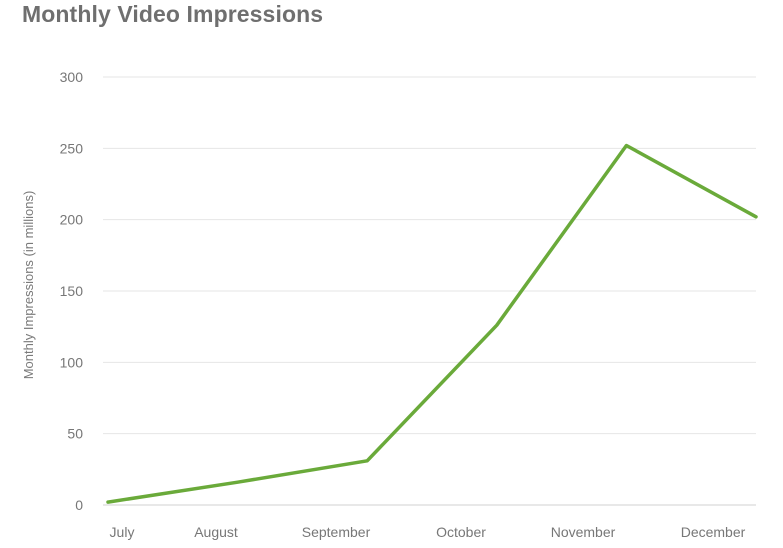 This screenshot has width=783, height=548. I want to click on y-axis-label: Monthly Impressions (in millions), so click(28, 285).